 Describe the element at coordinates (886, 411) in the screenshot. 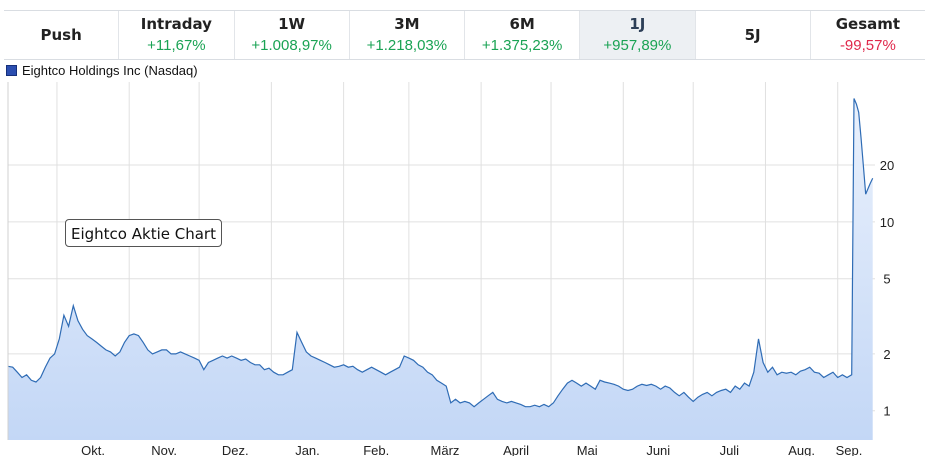

I see `y-tick-label: 1` at that location.